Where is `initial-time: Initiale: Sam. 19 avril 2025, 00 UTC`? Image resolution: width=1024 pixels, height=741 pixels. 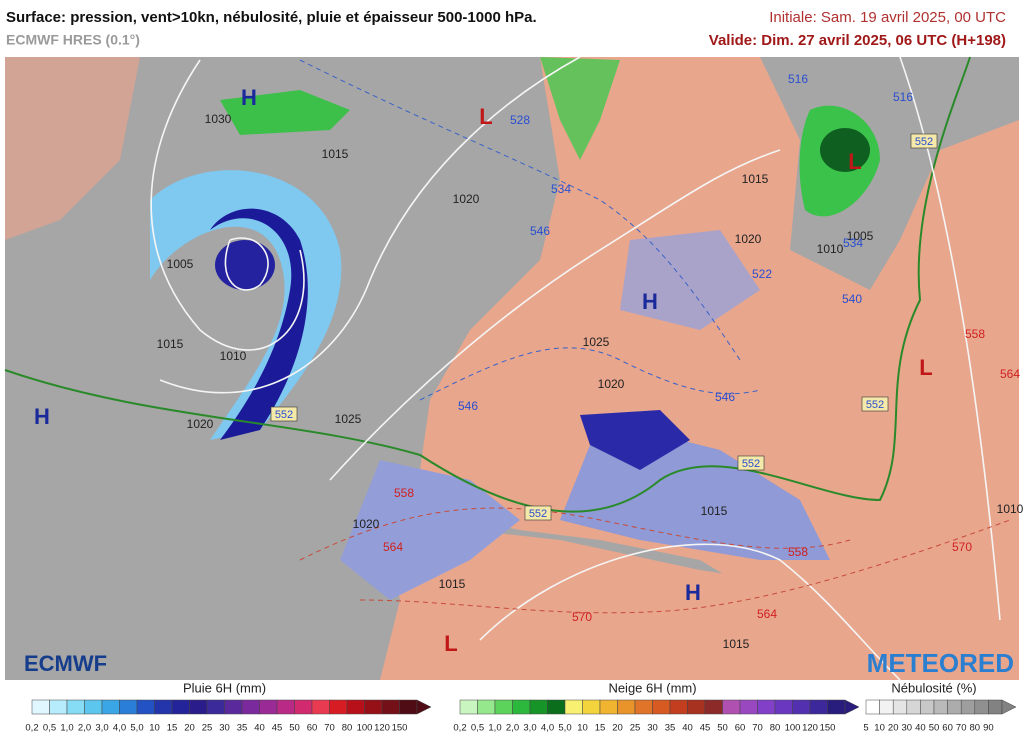
initial-time: Initiale: Sam. 19 avril 2025, 00 UTC is located at coordinates (887, 17).